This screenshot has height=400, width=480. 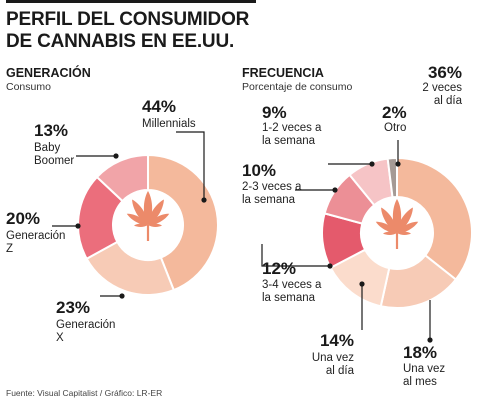 I want to click on freq-2-3-week-value: 10%, so click(x=259, y=170).